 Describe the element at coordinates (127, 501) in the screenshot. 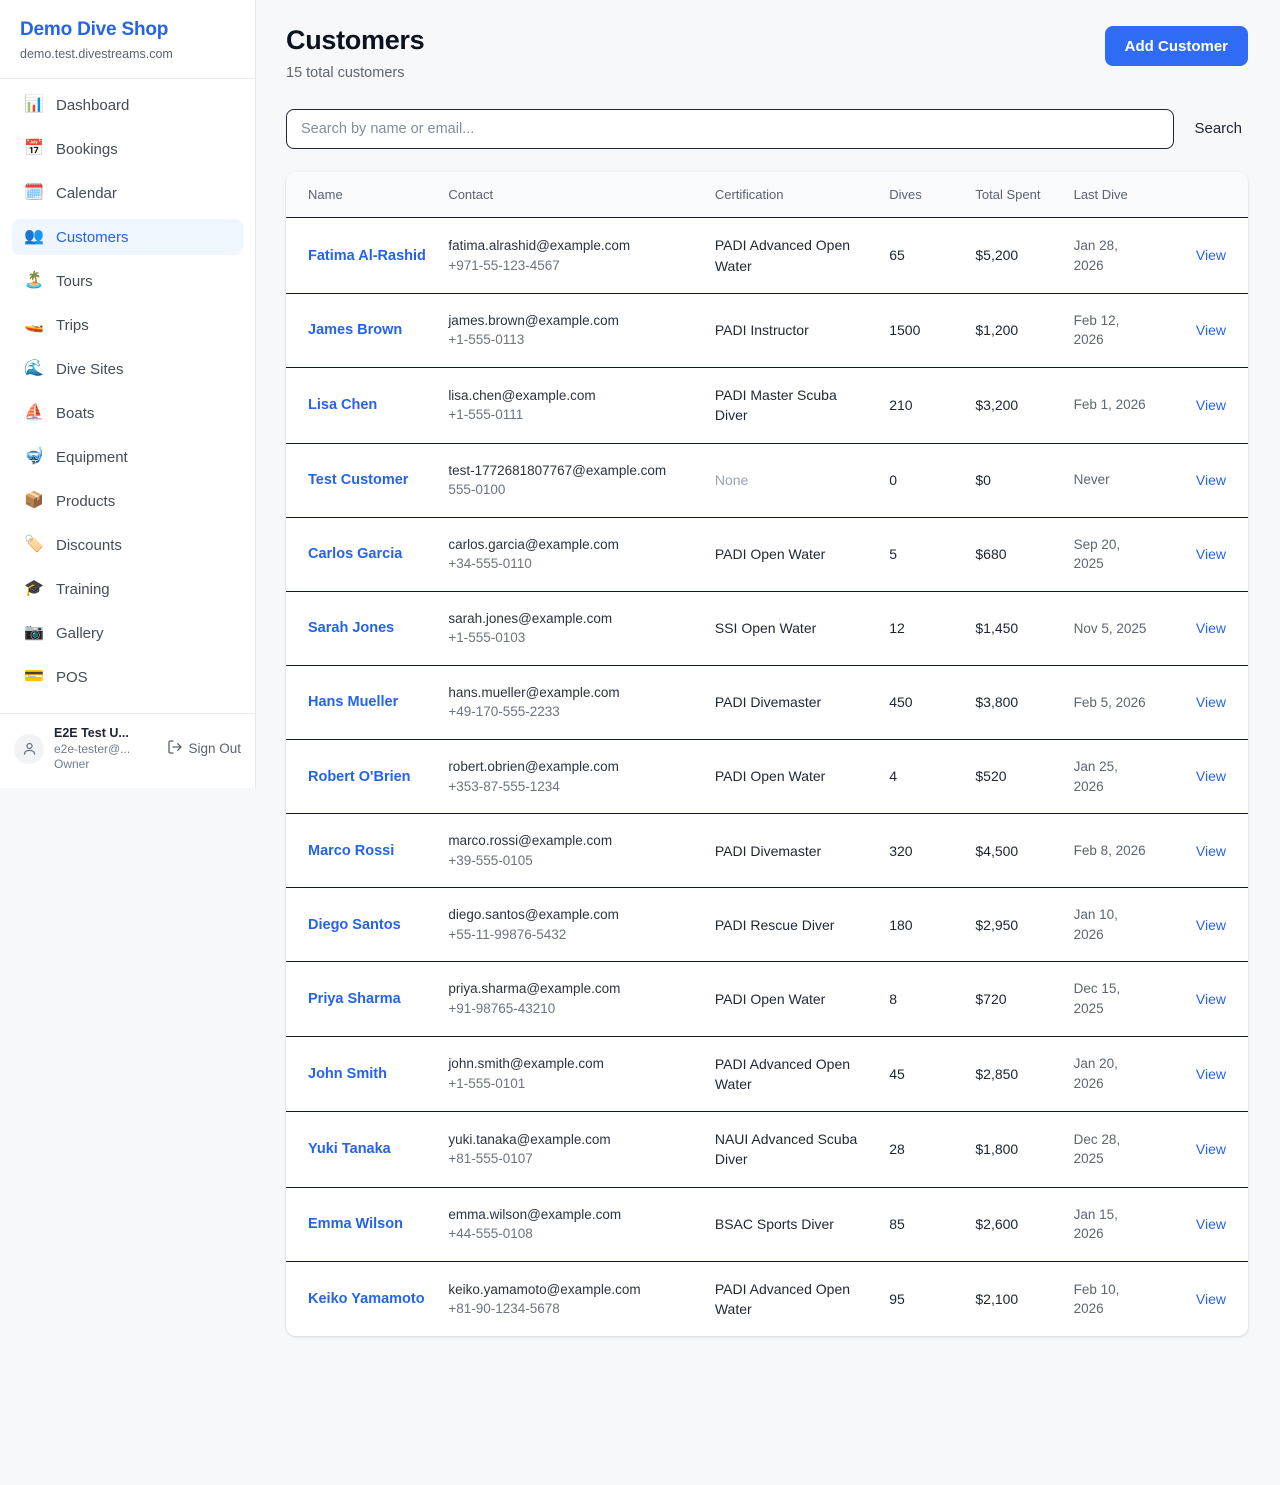

I see `sidebar-item-products: 📦 Products` at that location.